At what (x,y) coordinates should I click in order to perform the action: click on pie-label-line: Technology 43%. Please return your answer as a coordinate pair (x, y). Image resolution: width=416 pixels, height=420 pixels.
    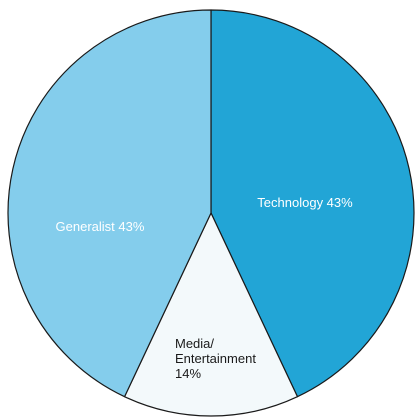
    Looking at the image, I should click on (305, 202).